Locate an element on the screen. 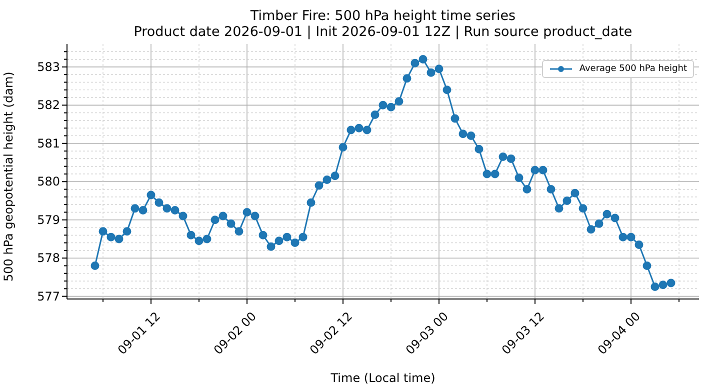 The height and width of the screenshot is (390, 710). y-tick-label: 578 is located at coordinates (48, 258).